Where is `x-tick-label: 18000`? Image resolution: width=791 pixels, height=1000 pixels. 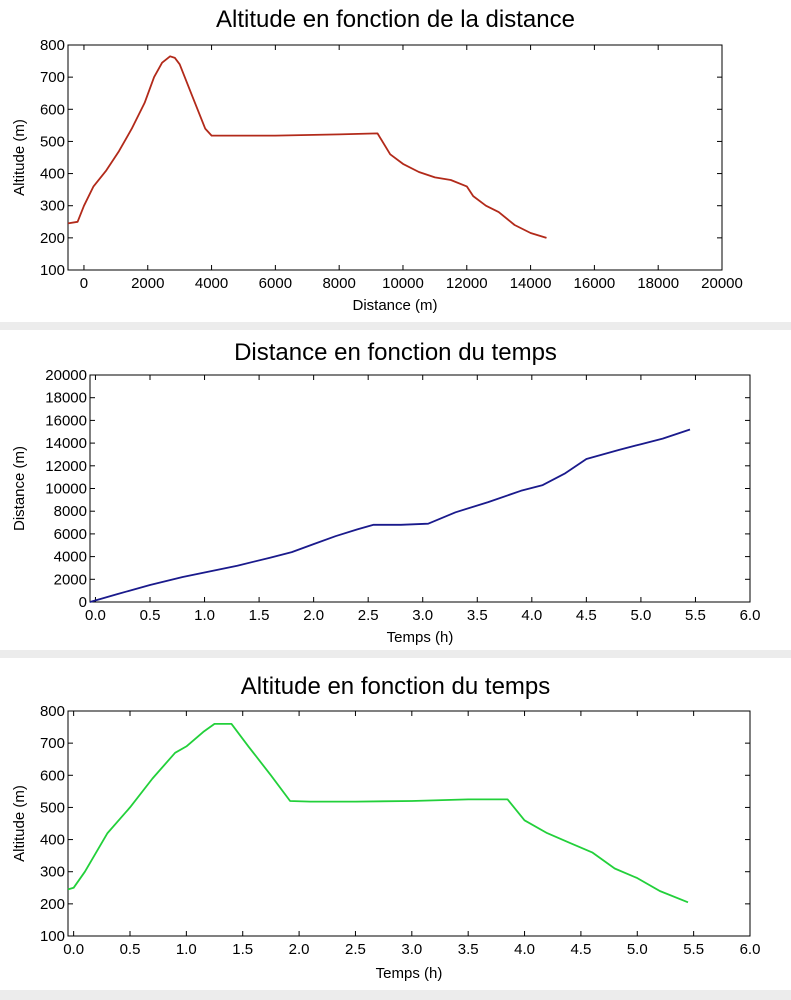 x-tick-label: 18000 is located at coordinates (658, 283).